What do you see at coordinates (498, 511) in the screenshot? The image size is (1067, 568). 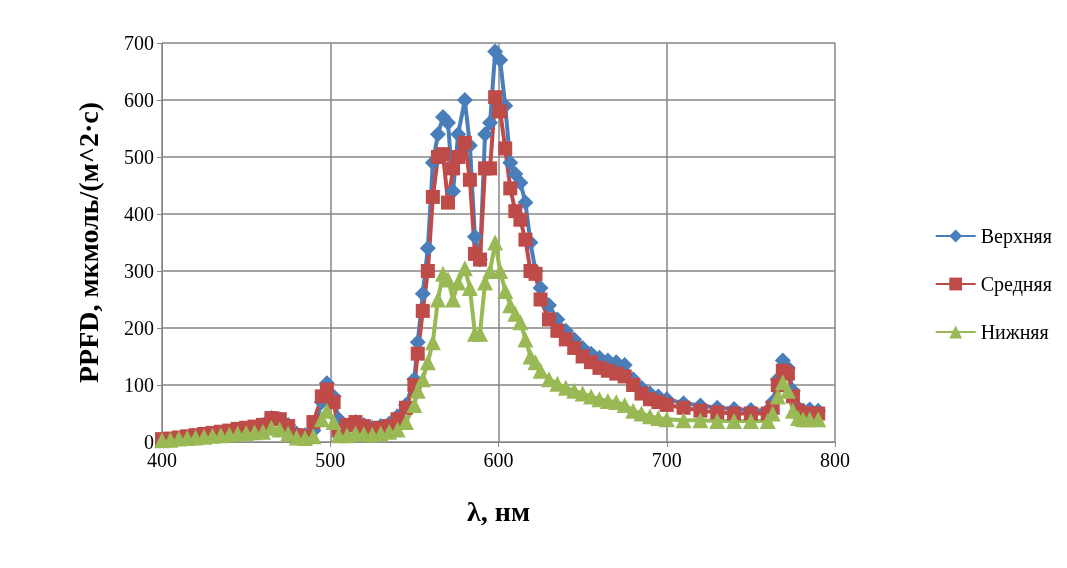 I see `x-axis-title: λ, нм` at bounding box center [498, 511].